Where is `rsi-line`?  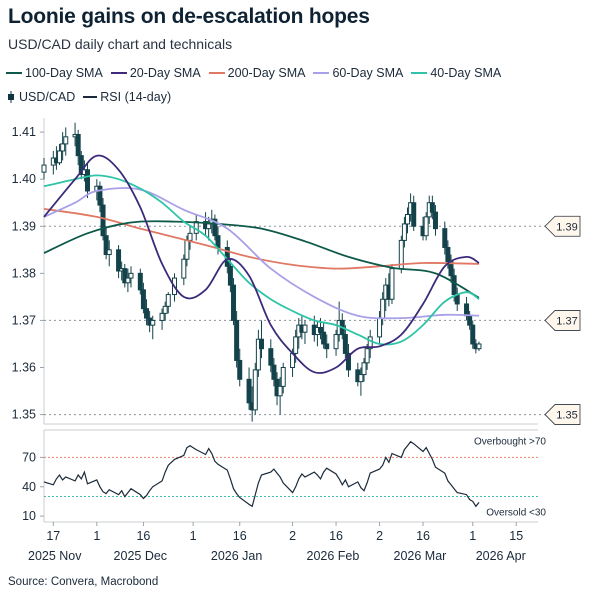
rsi-line is located at coordinates (261, 474).